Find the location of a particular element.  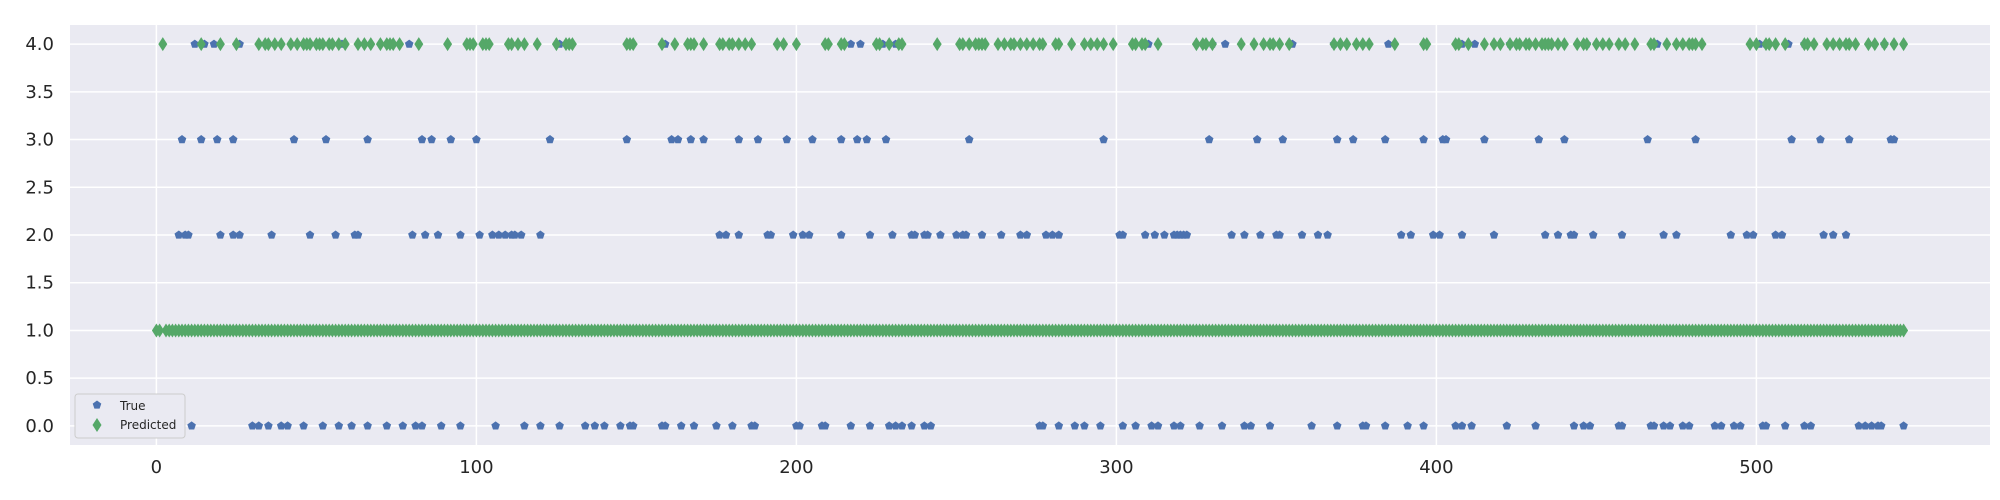

y-tick-label: 3.5 is located at coordinates (39, 92).